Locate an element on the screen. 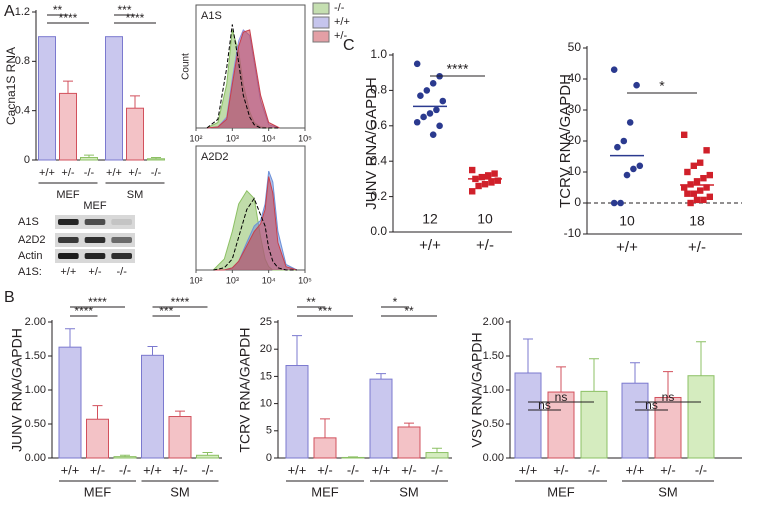 The image size is (757, 508). y-tick-label: 1.2 is located at coordinates (22, 12).